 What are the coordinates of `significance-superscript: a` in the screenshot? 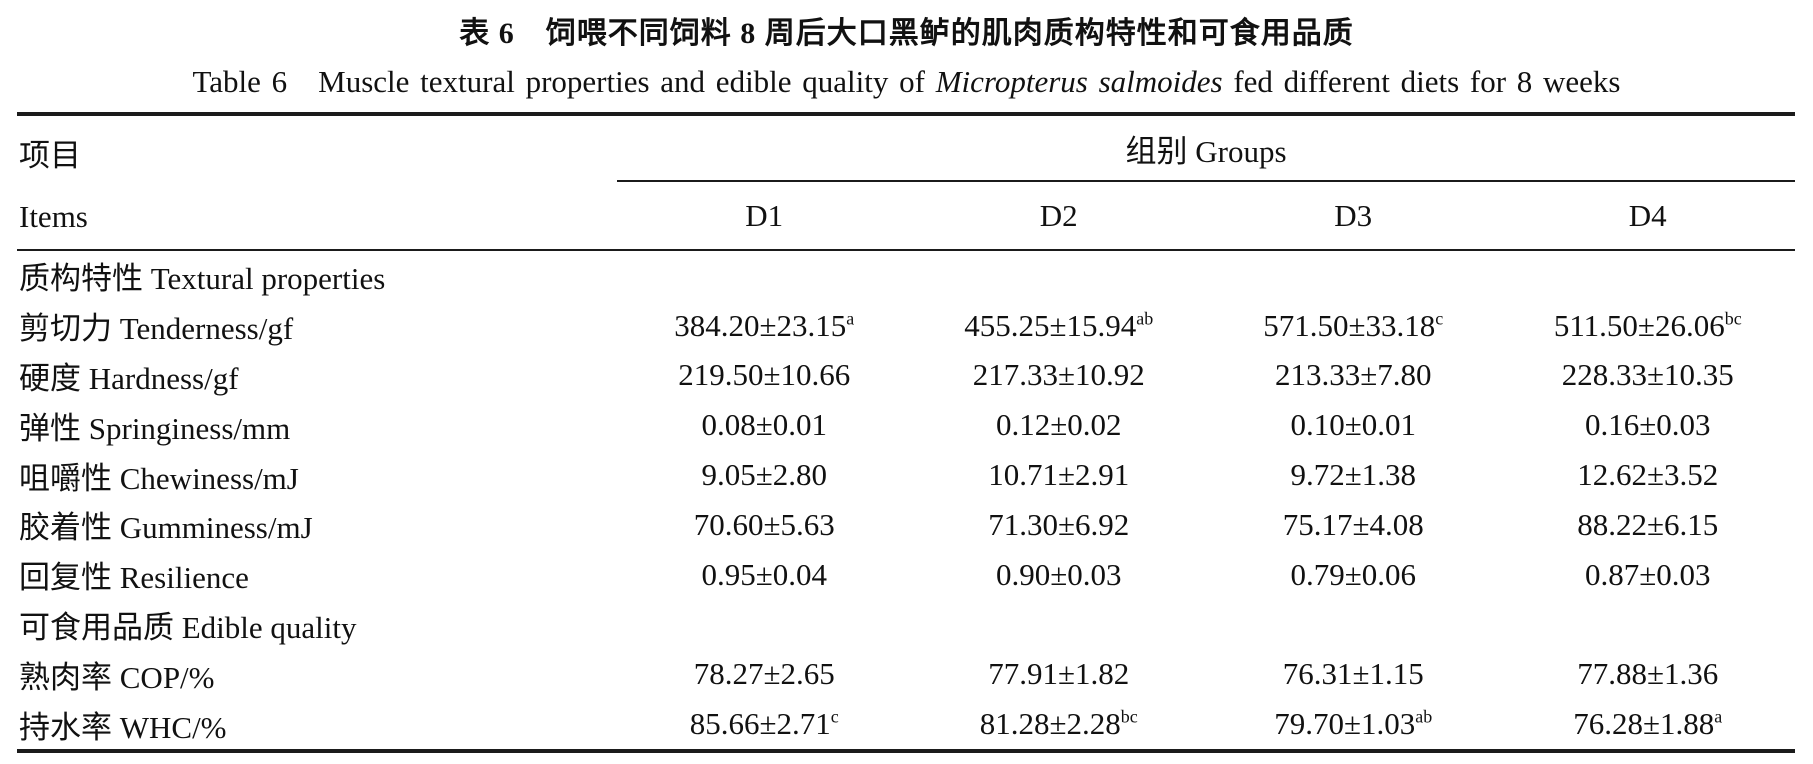 It's located at (1718, 716).